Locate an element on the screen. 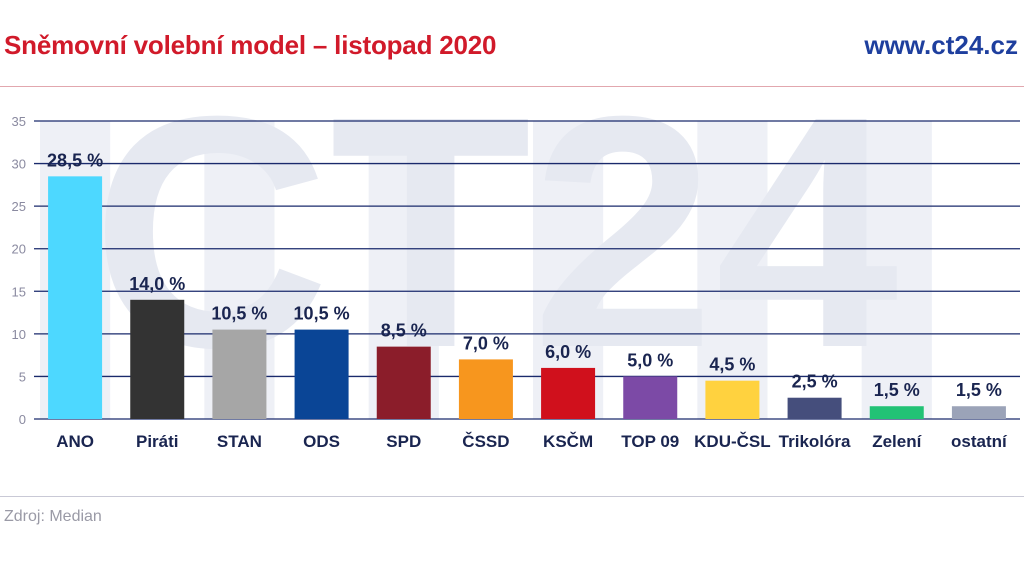 This screenshot has width=1024, height=575. bar-ks-m is located at coordinates (568, 393).